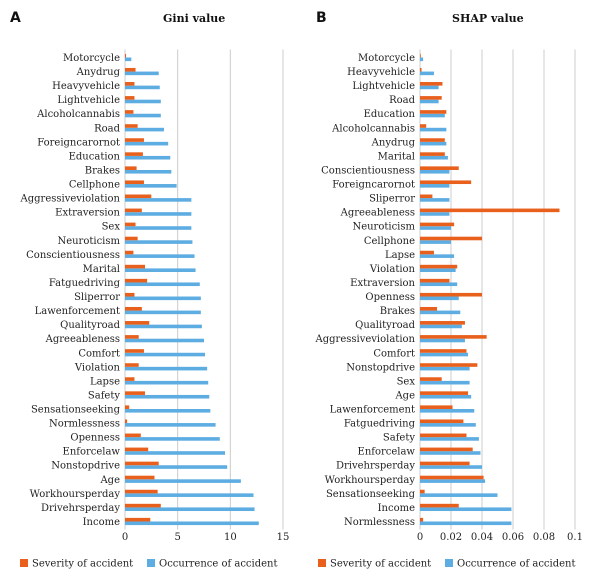 The height and width of the screenshot is (582, 600). What do you see at coordinates (390, 114) in the screenshot?
I see `category-label: Education` at bounding box center [390, 114].